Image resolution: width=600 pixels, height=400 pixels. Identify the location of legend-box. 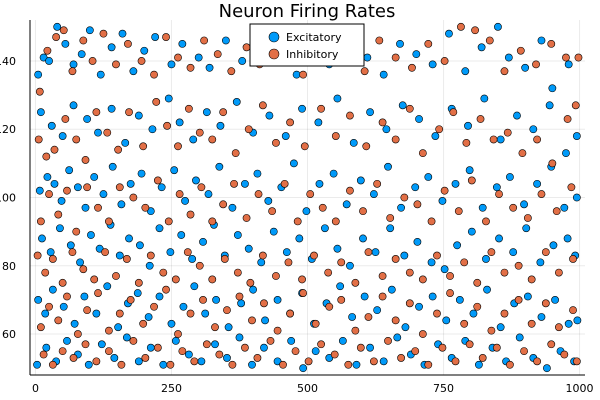
(307, 45).